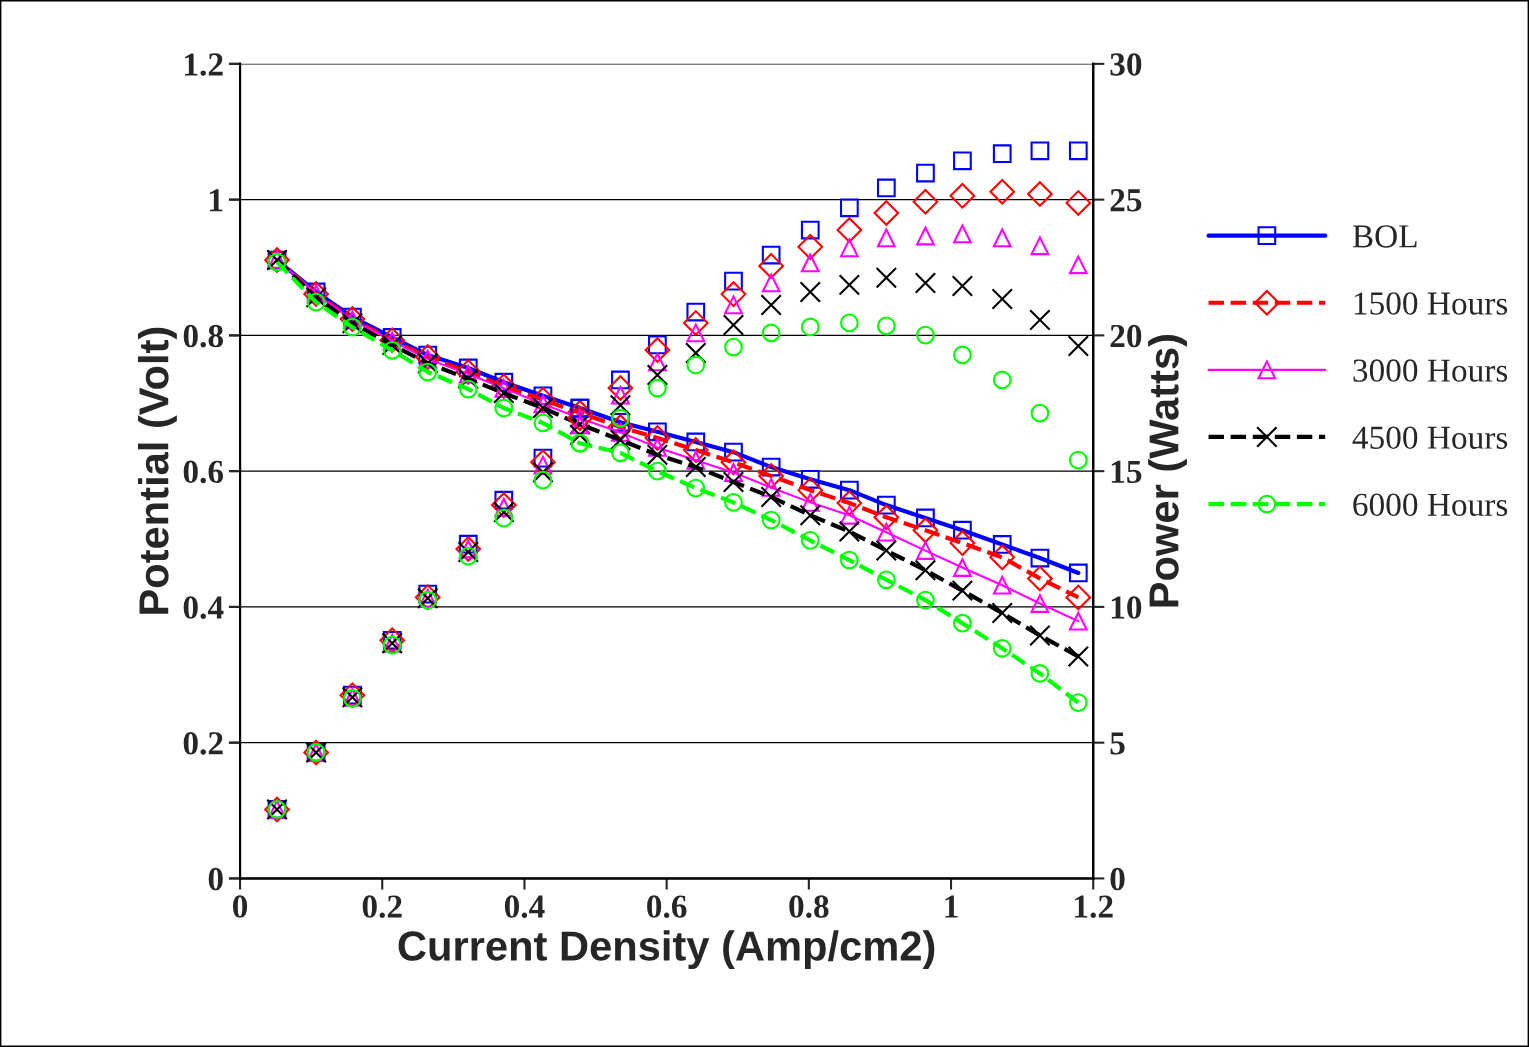 The height and width of the screenshot is (1047, 1529). What do you see at coordinates (1430, 370) in the screenshot?
I see `legend-label: 3000 Hours` at bounding box center [1430, 370].